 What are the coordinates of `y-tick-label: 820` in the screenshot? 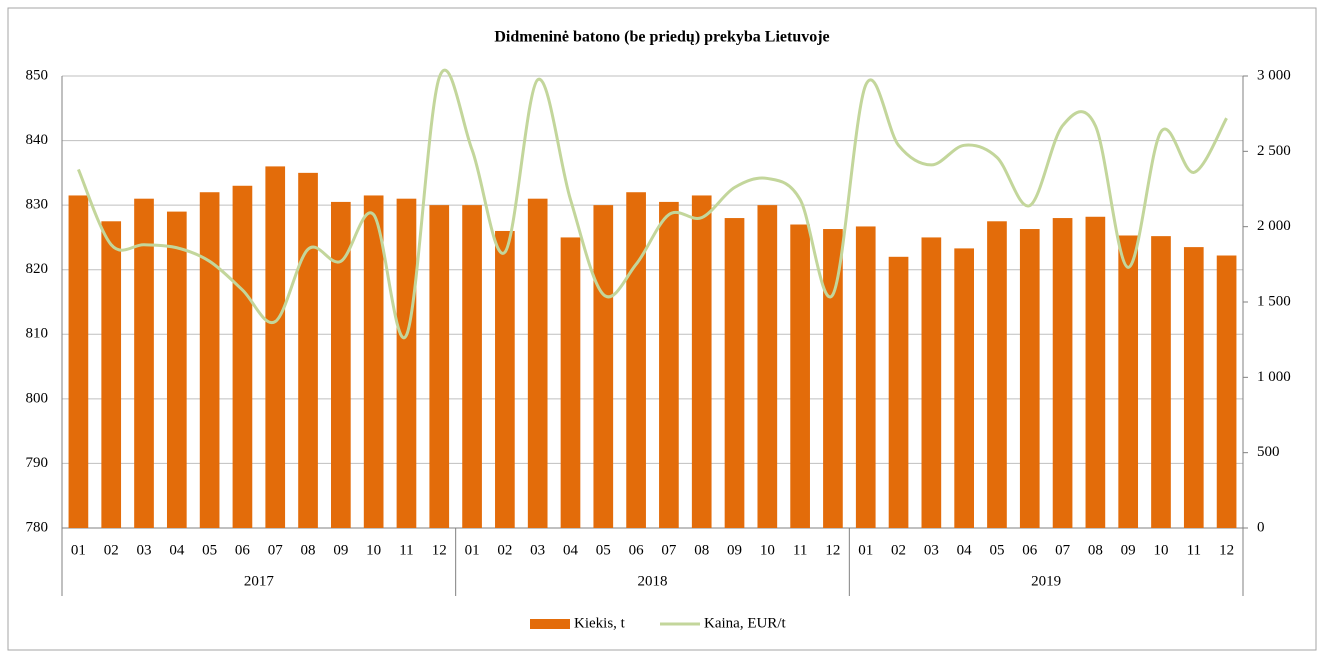 It's located at (37, 269).